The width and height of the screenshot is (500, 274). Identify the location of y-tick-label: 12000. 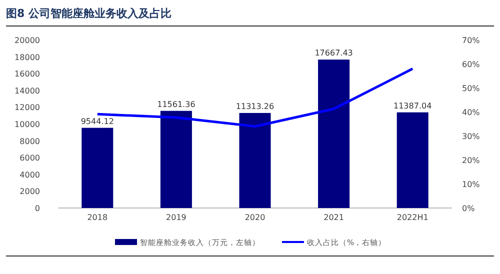
(27, 107).